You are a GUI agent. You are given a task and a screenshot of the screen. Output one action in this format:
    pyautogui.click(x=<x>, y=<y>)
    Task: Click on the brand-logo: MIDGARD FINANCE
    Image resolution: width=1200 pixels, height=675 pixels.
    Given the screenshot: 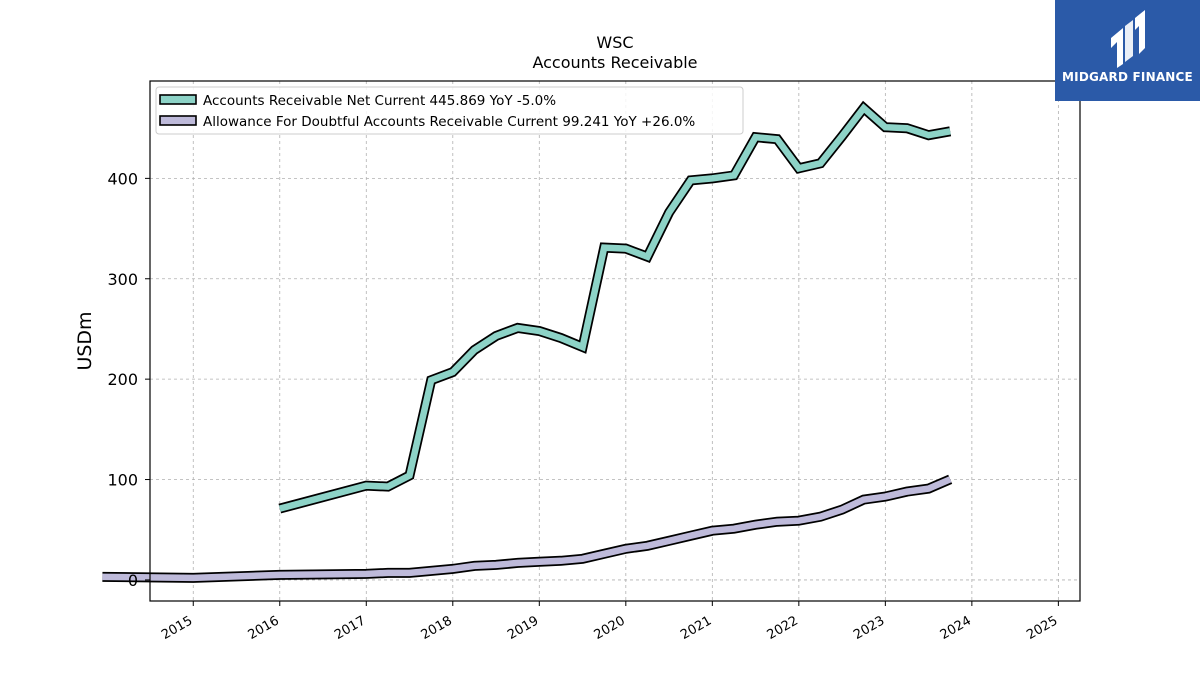 What is the action you would take?
    pyautogui.click(x=1127, y=50)
    